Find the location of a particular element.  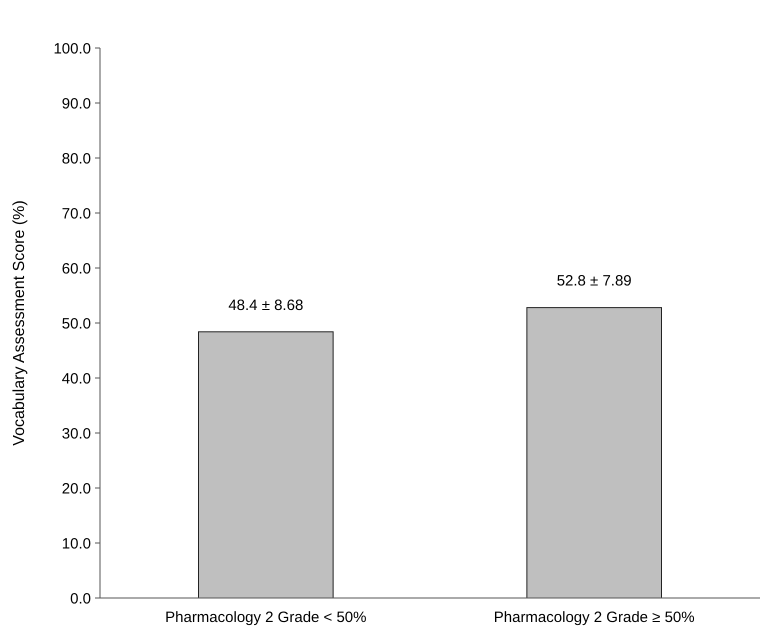

y-tick-label: 90.0 is located at coordinates (76, 103).